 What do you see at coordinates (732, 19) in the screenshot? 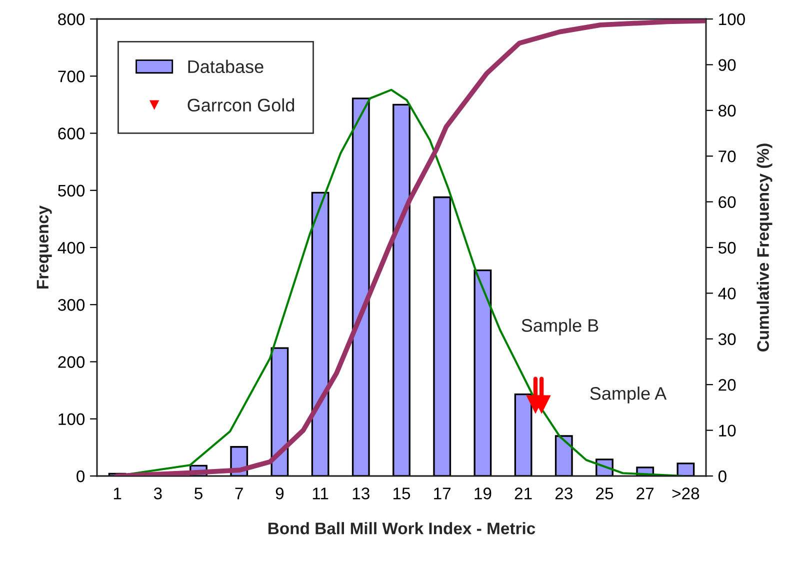
I see `y2-tick-label: 100` at bounding box center [732, 19].